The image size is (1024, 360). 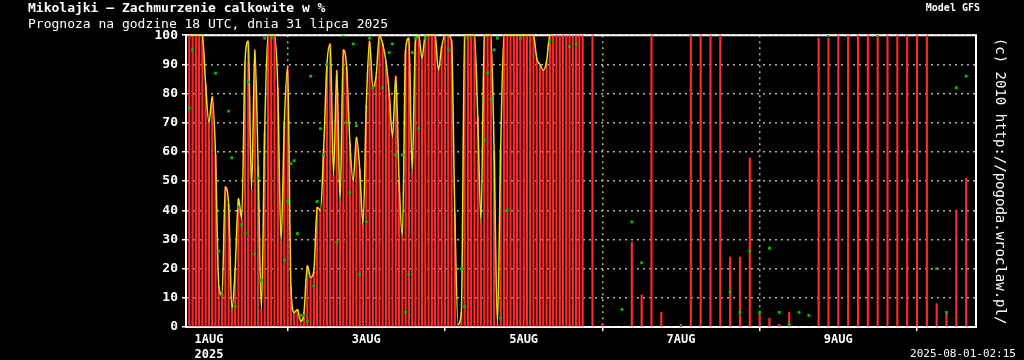 I want to click on text: Model GFS, so click(x=952, y=7).